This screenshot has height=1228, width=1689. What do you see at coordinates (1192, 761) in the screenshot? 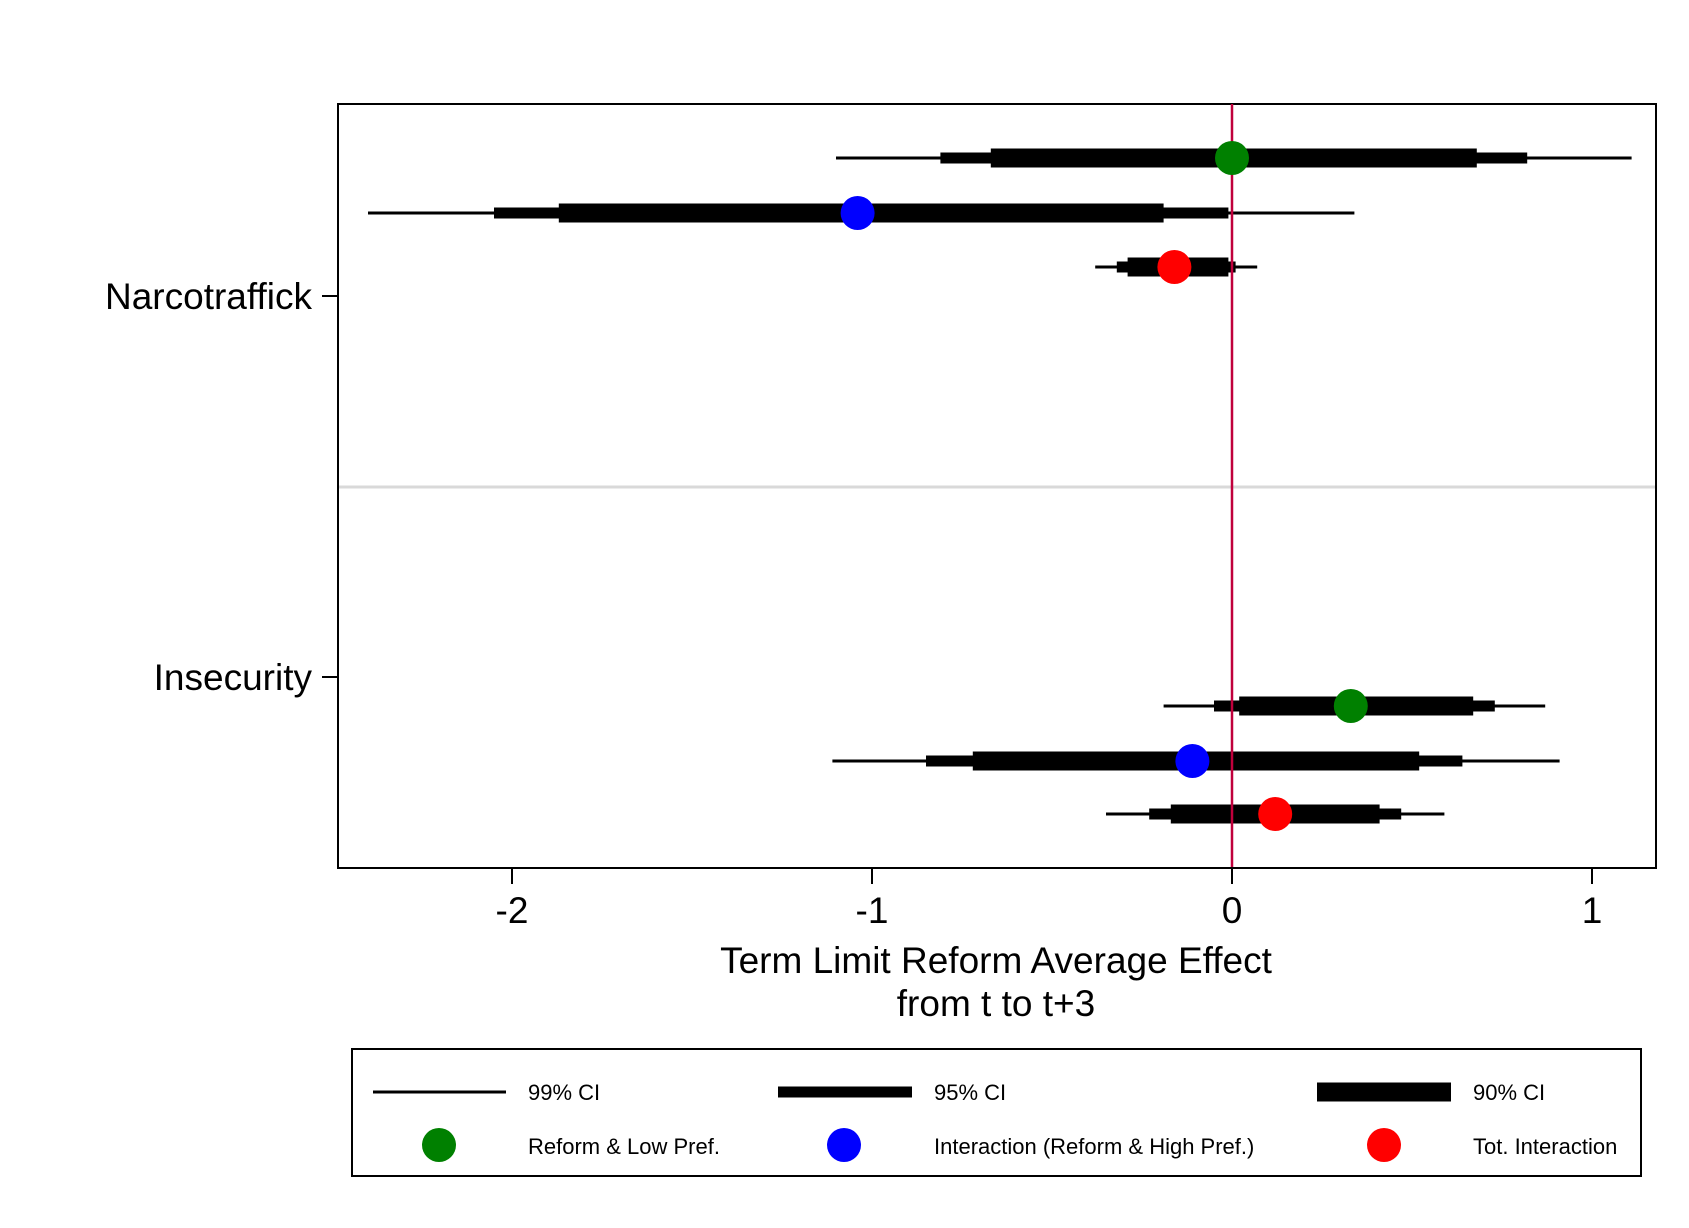
I see `insecurity-interaction-reform-high-pref-point` at bounding box center [1192, 761].